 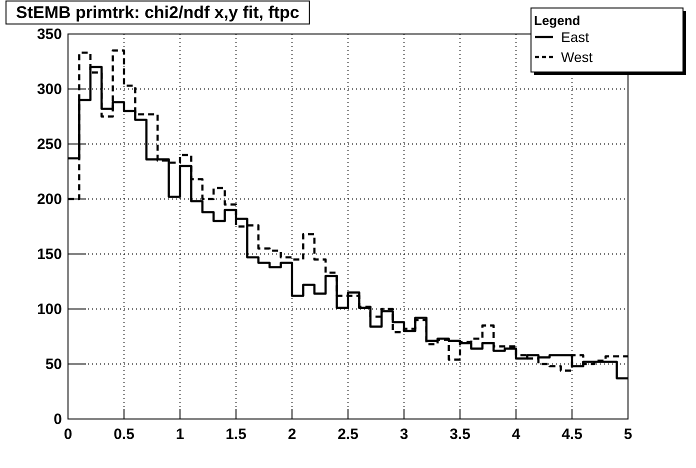 I want to click on x-tick-label: 2, so click(x=292, y=434).